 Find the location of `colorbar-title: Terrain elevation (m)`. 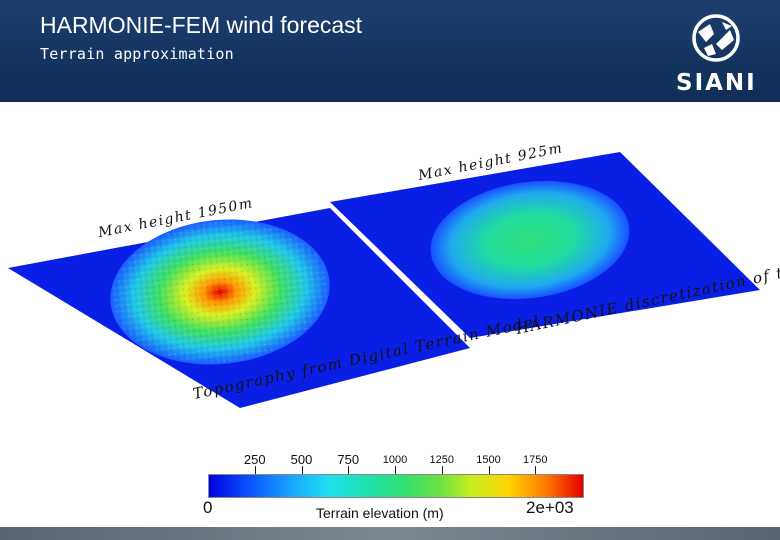

colorbar-title: Terrain elevation (m) is located at coordinates (380, 513).